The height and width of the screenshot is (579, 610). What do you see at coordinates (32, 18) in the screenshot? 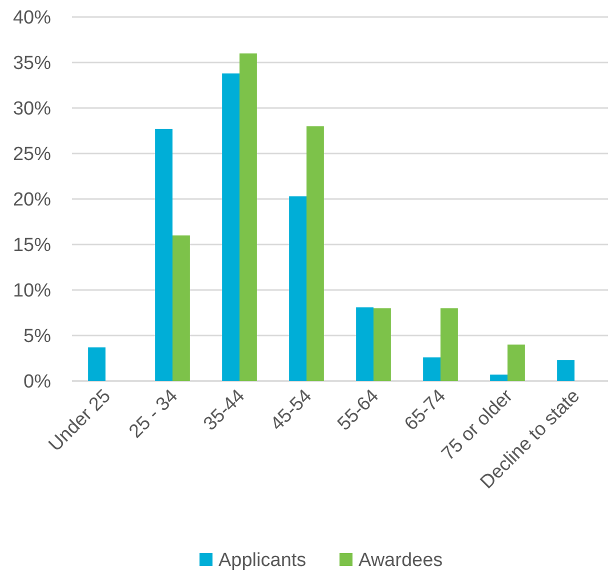
I see `y-tick-label: 40%` at bounding box center [32, 18].